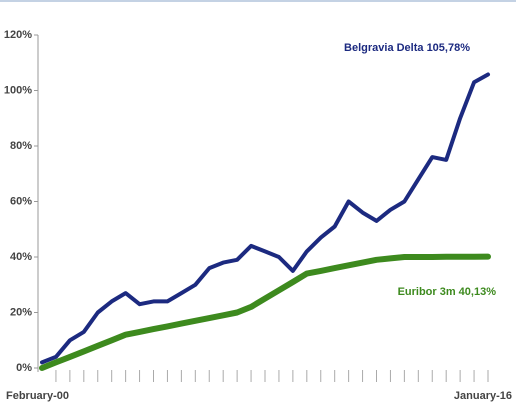 The image size is (516, 410). I want to click on y-tick-label: 0%, so click(24, 368).